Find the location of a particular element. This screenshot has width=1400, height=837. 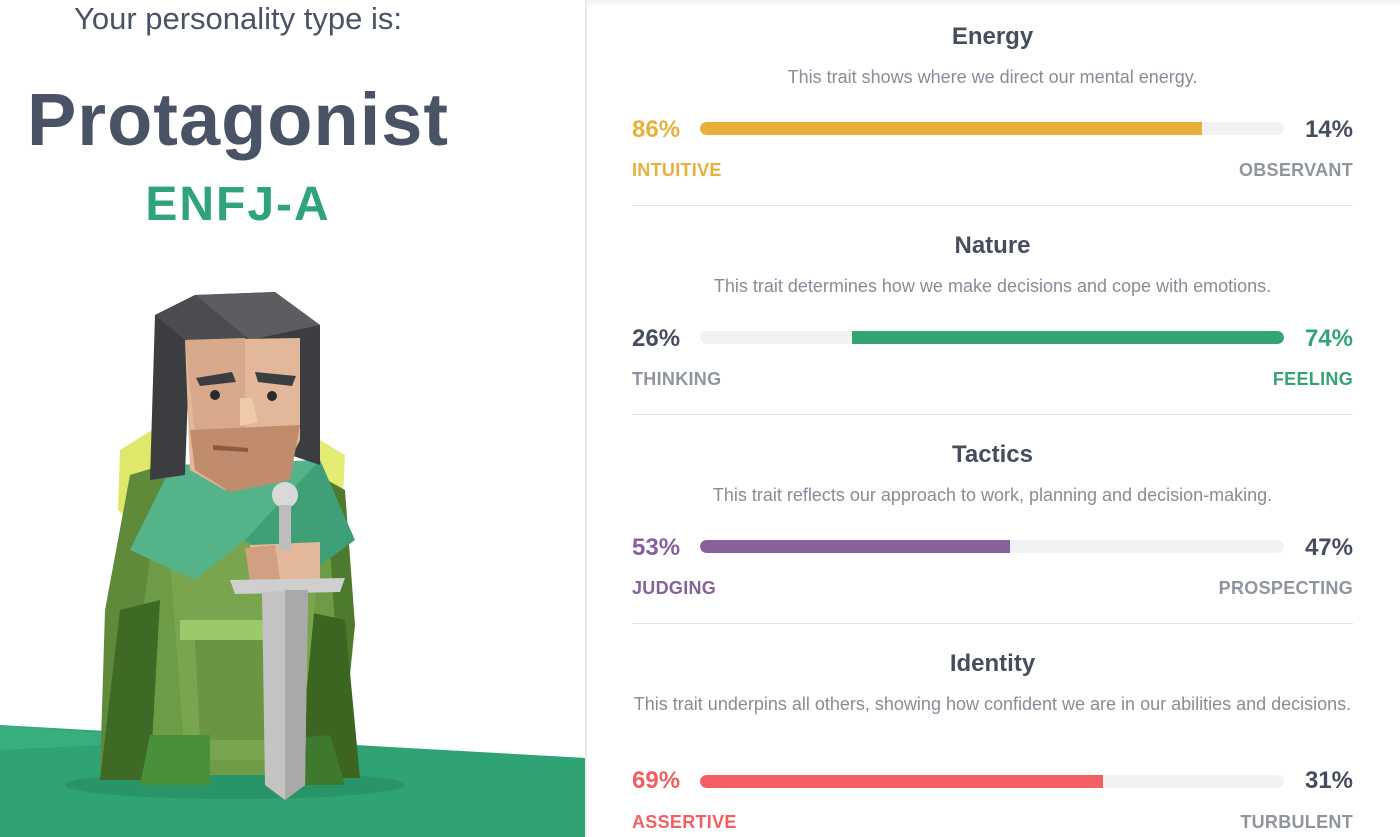

trait-title: Tactics is located at coordinates (992, 454).